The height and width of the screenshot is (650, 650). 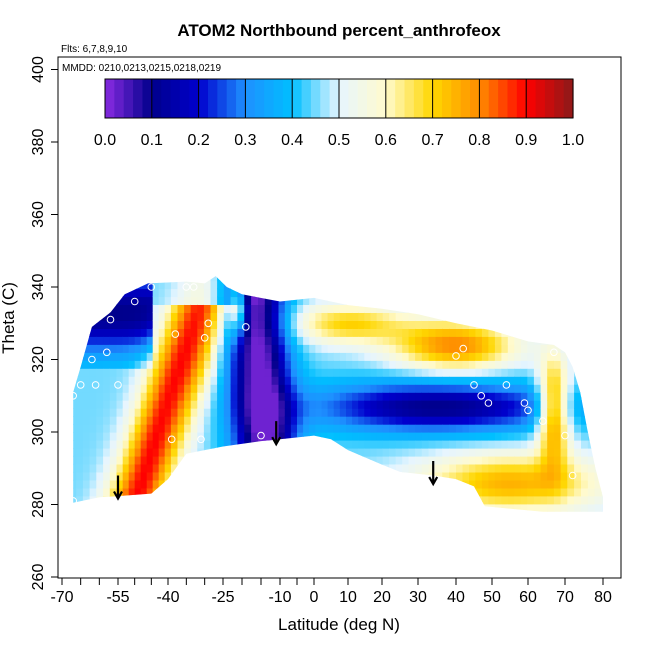 I want to click on x-tick-label: 20, so click(x=382, y=597).